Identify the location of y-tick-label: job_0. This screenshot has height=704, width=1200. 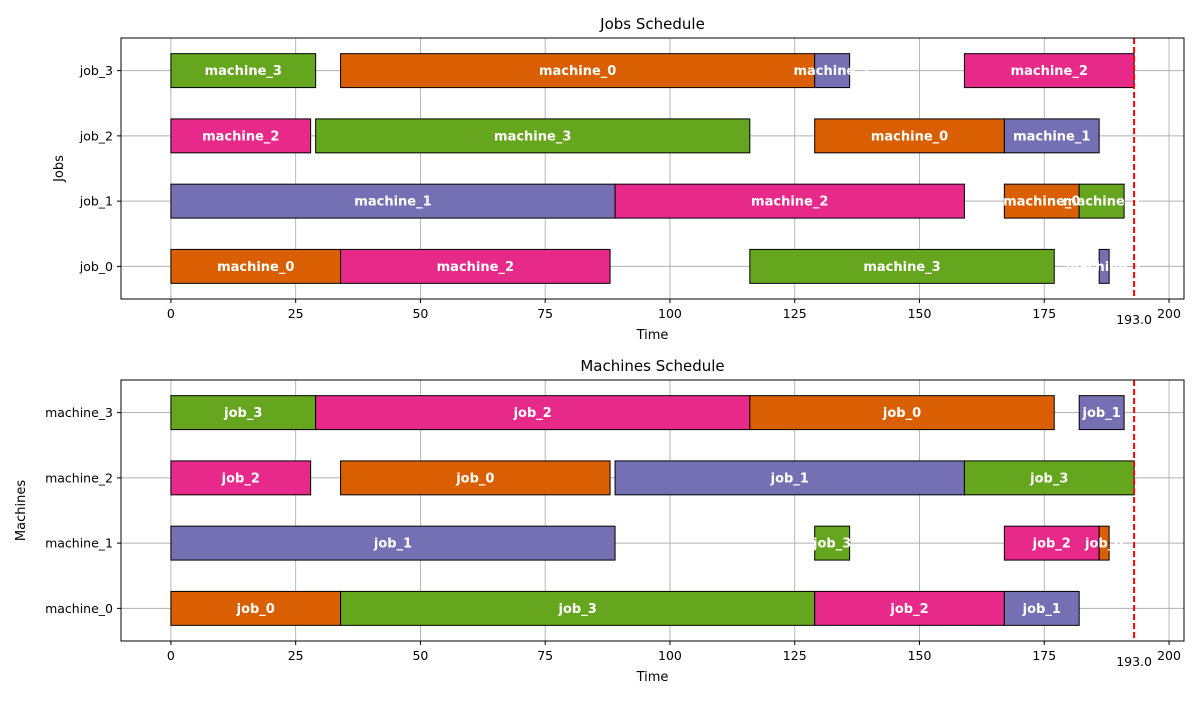
(96, 266).